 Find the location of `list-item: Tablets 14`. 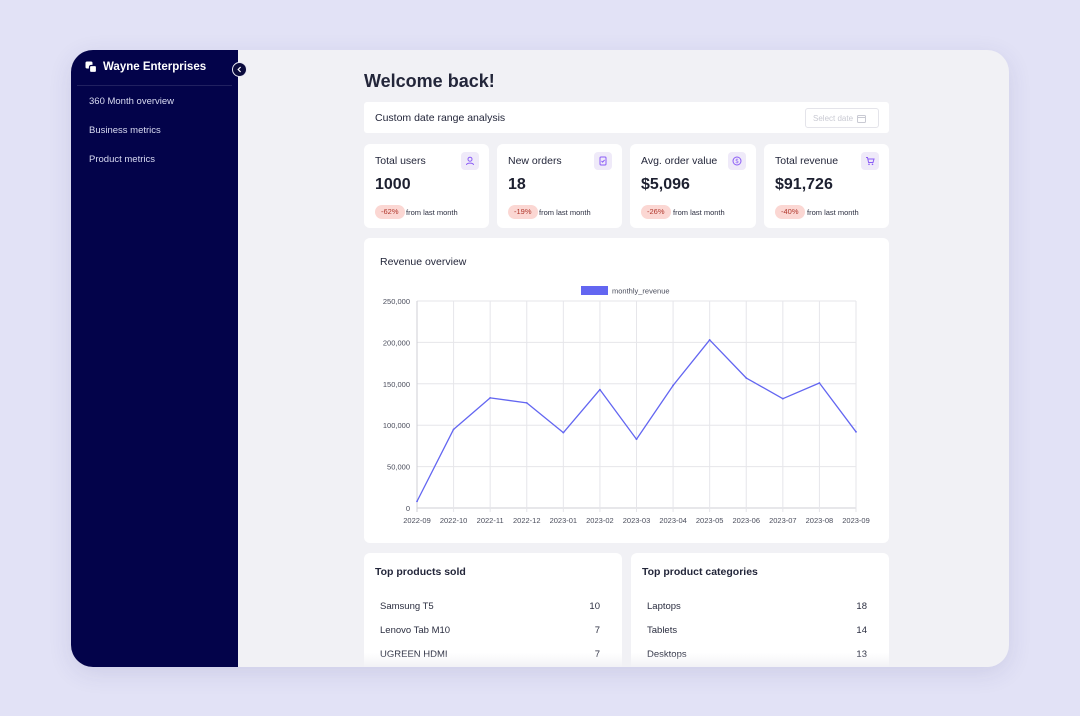

list-item: Tablets 14 is located at coordinates (757, 630).